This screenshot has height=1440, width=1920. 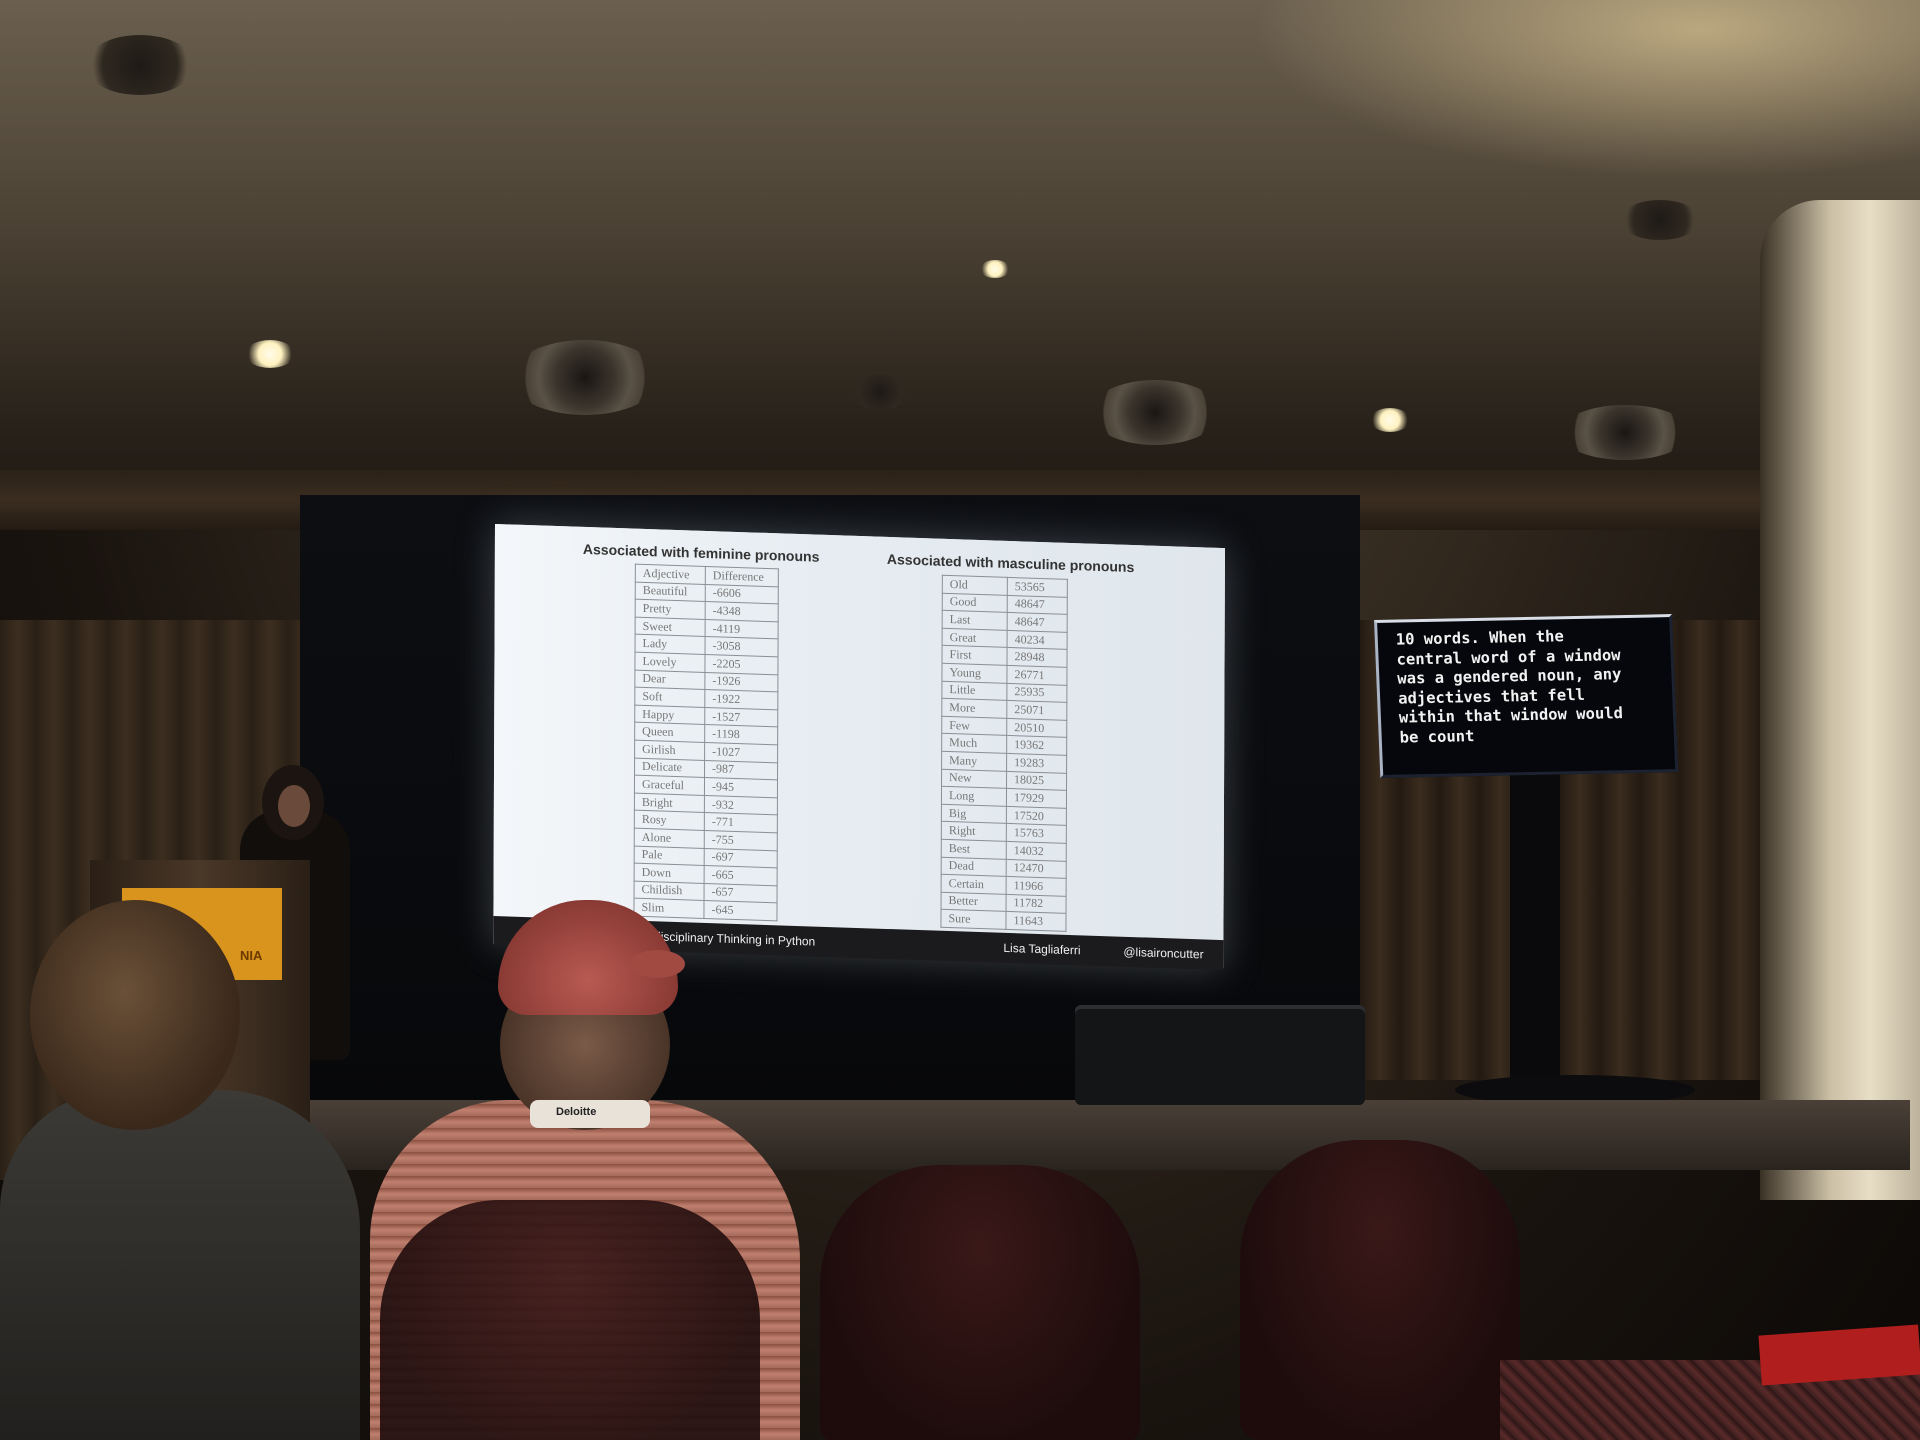 What do you see at coordinates (1036, 728) in the screenshot?
I see `difference-cell: 20510` at bounding box center [1036, 728].